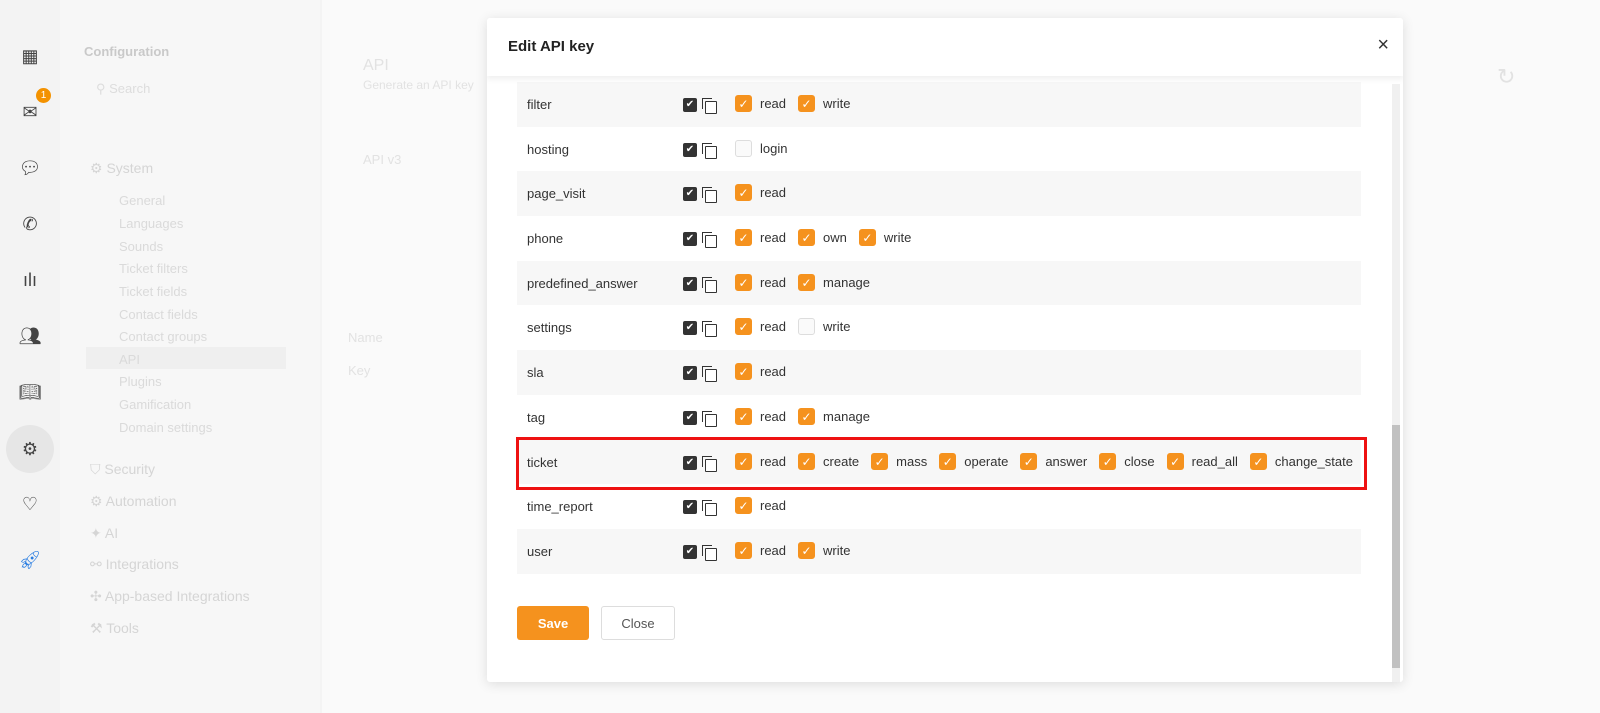 The image size is (1600, 713). Describe the element at coordinates (30, 559) in the screenshot. I see `rocket-icon: 🚀︎` at that location.